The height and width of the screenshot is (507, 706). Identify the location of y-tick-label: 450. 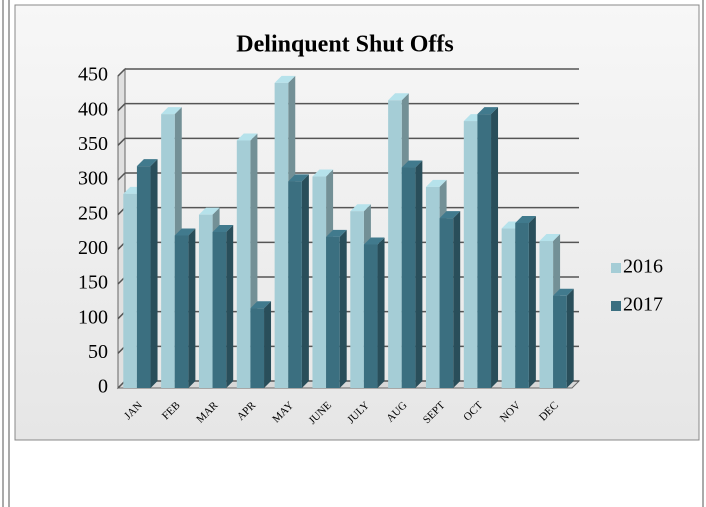
(93, 75).